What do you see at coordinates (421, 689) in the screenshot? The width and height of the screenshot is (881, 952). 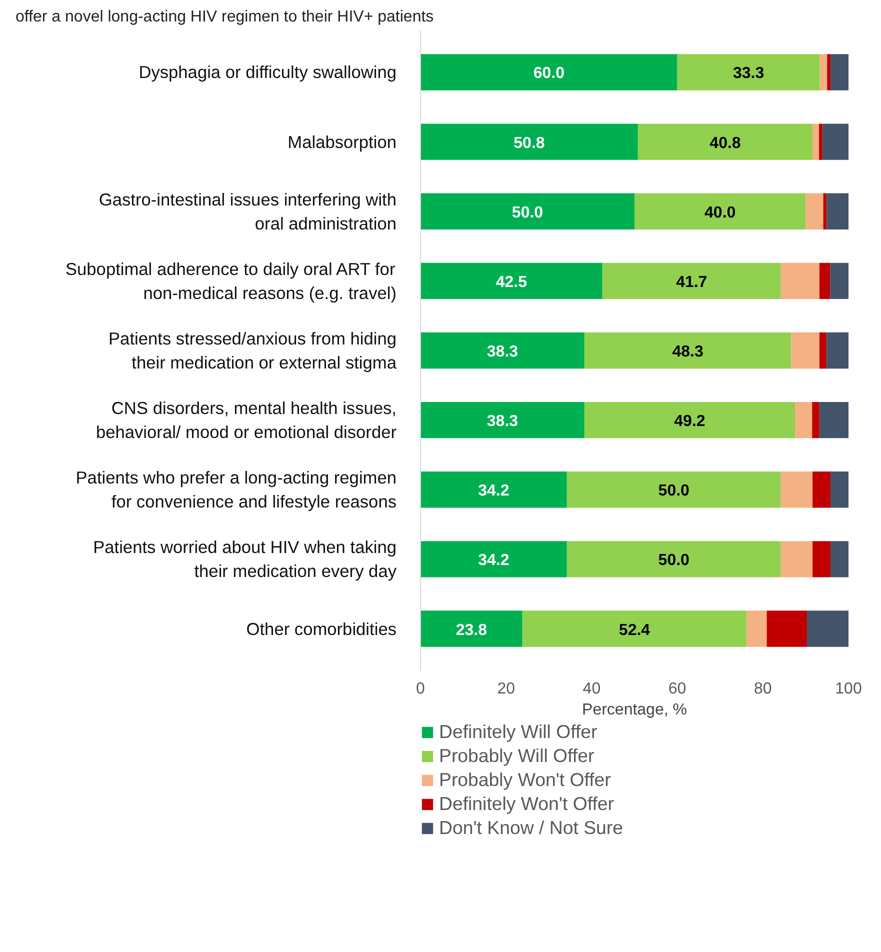 I see `x-tick-label: 0` at bounding box center [421, 689].